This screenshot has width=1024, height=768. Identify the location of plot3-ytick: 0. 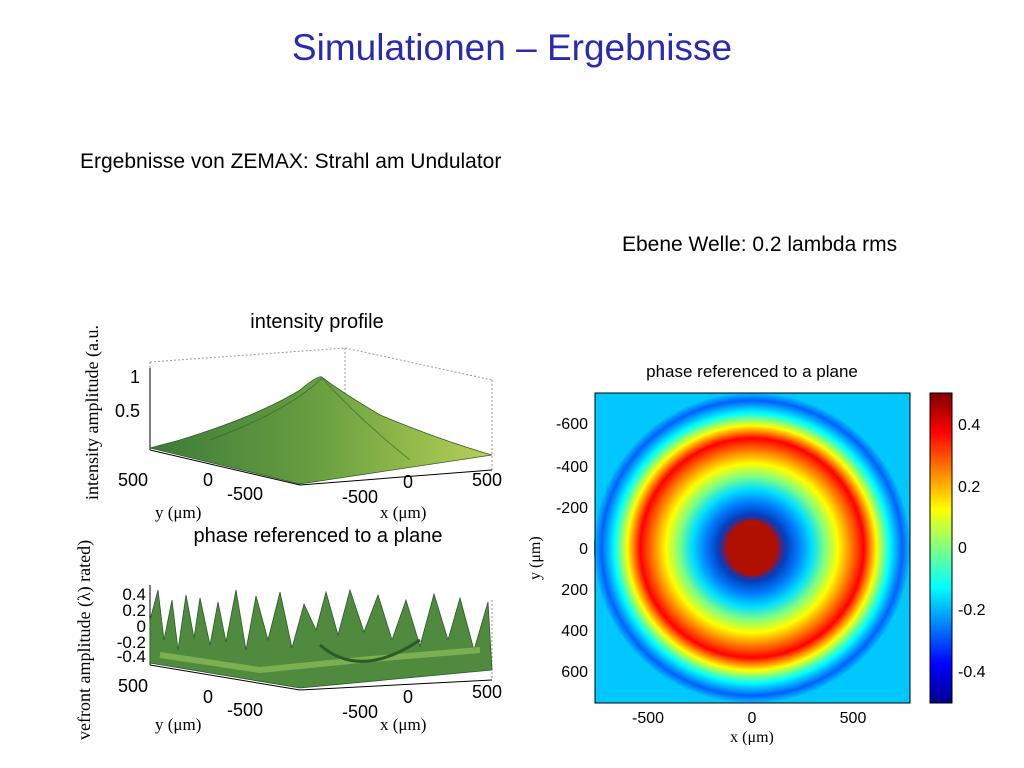
(583, 549).